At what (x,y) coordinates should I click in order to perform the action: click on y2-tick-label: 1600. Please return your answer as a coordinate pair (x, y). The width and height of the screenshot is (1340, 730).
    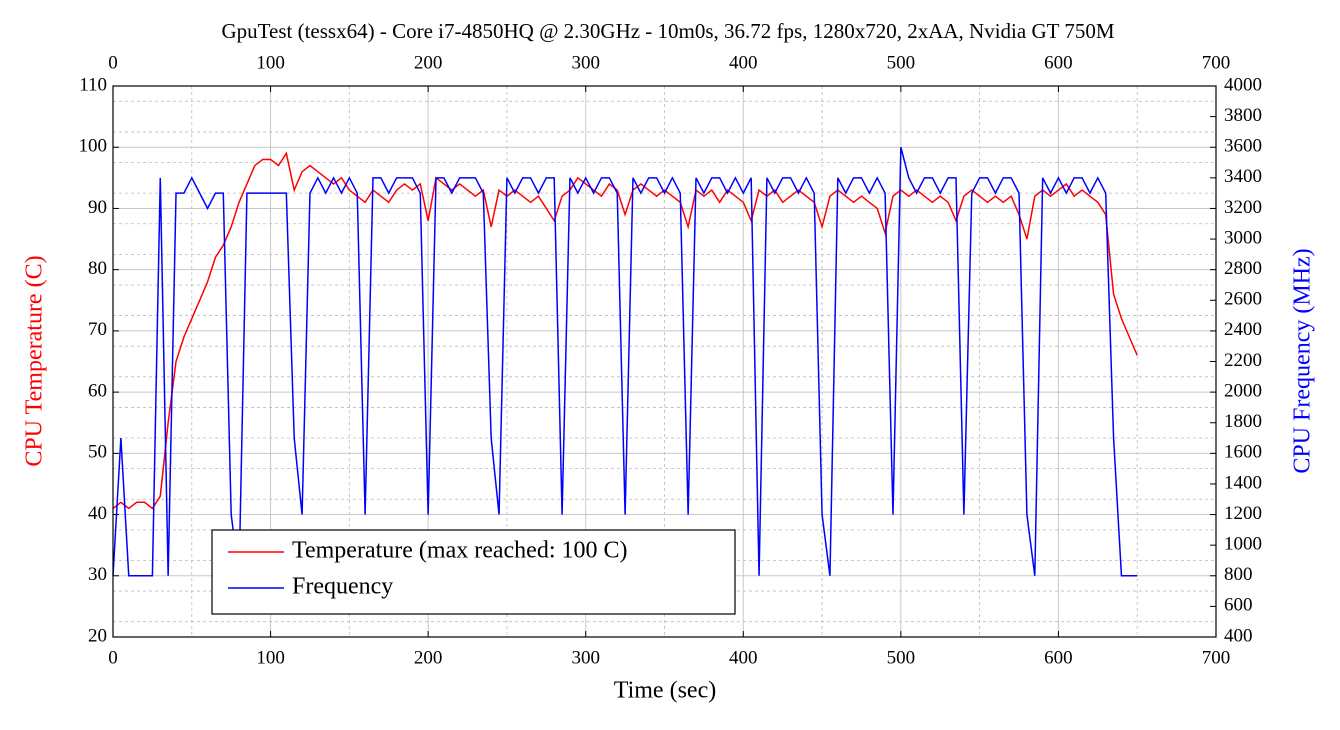
    Looking at the image, I should click on (1243, 452).